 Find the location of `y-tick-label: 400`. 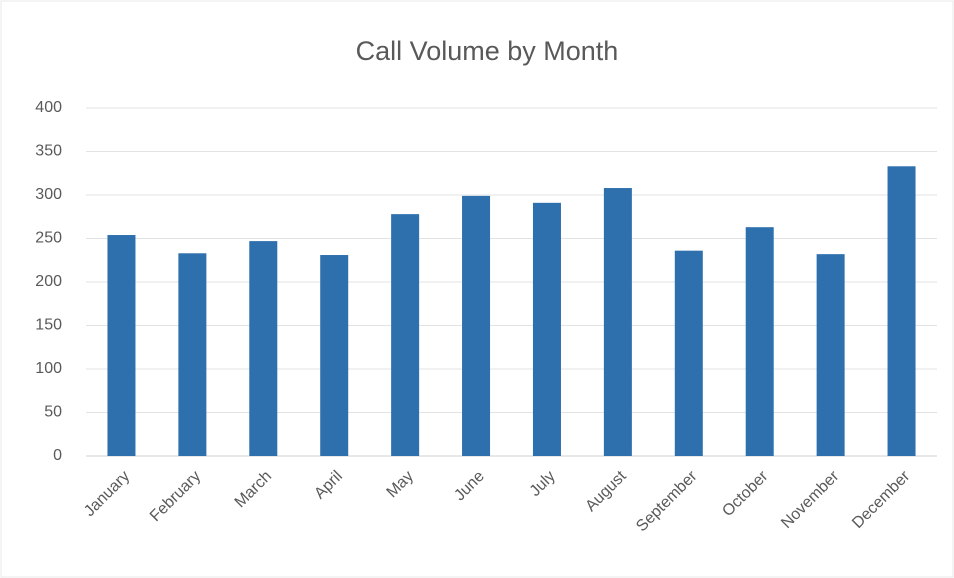

y-tick-label: 400 is located at coordinates (48, 107).